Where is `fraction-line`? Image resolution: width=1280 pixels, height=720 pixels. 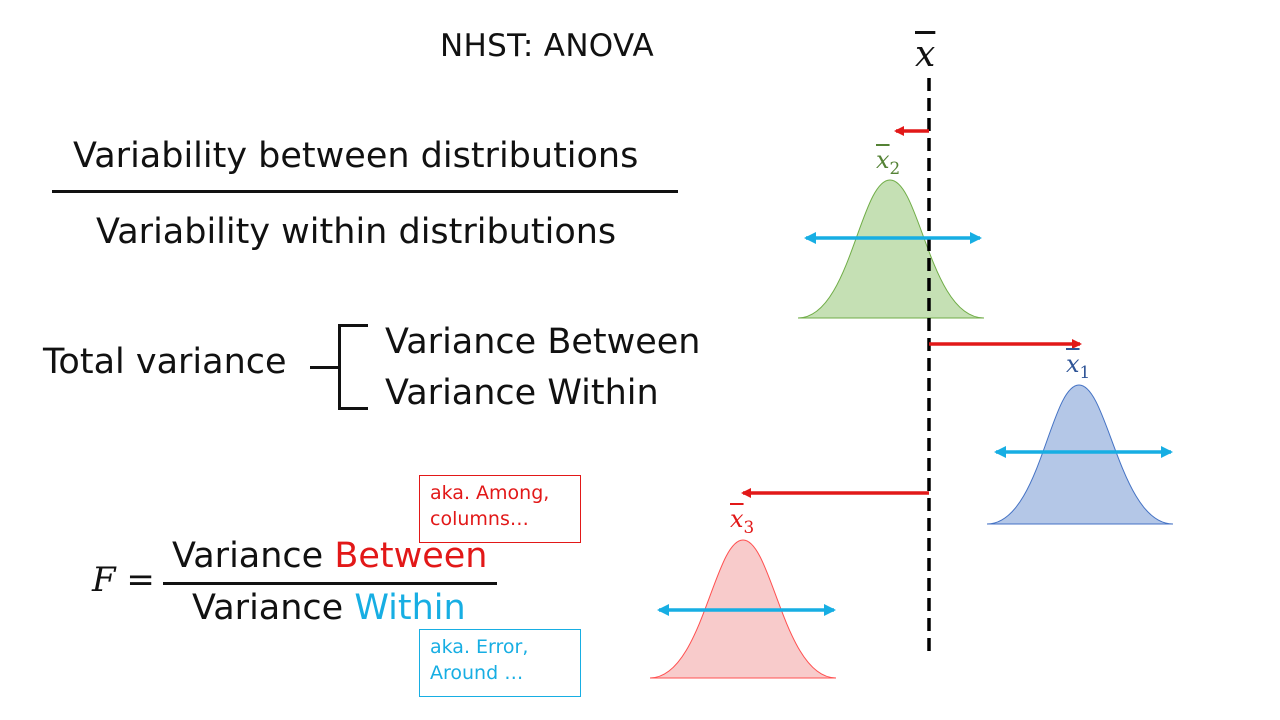
fraction-line is located at coordinates (365, 191).